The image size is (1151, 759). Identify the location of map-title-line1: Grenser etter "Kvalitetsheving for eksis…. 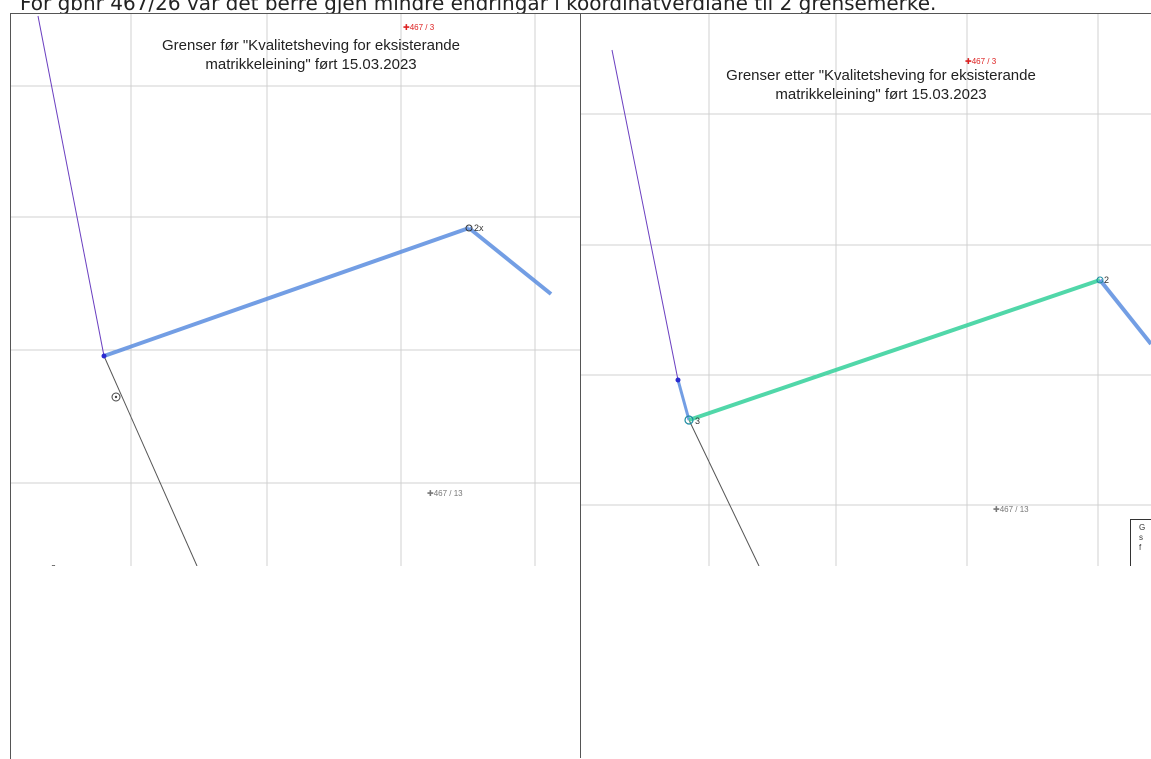
(881, 75).